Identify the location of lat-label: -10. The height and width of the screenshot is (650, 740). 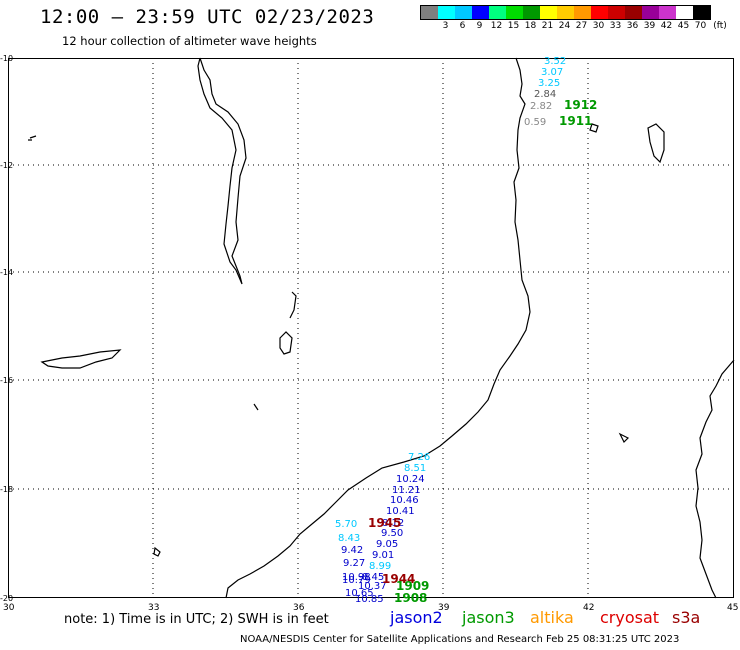
(6, 58).